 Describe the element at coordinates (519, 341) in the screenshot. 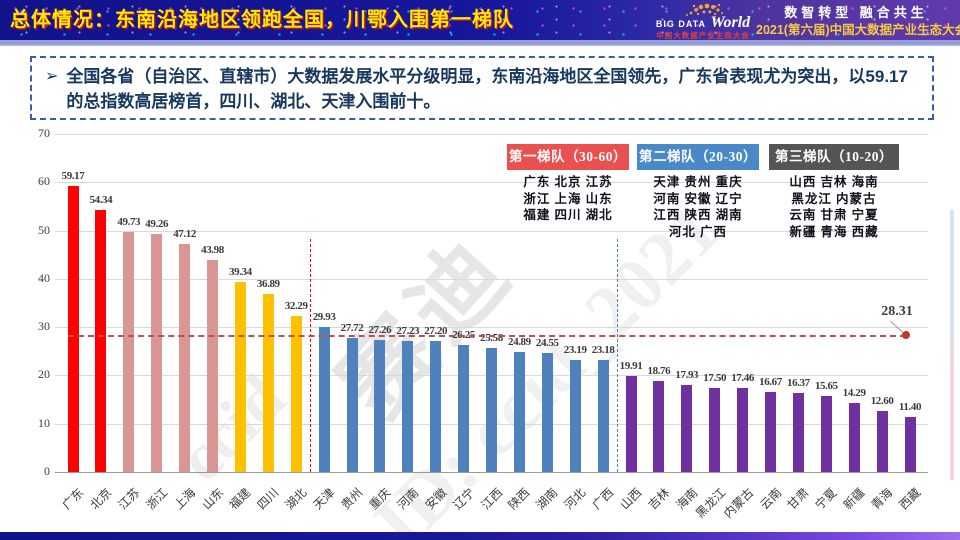

I see `bar-value-label: 24.89` at that location.